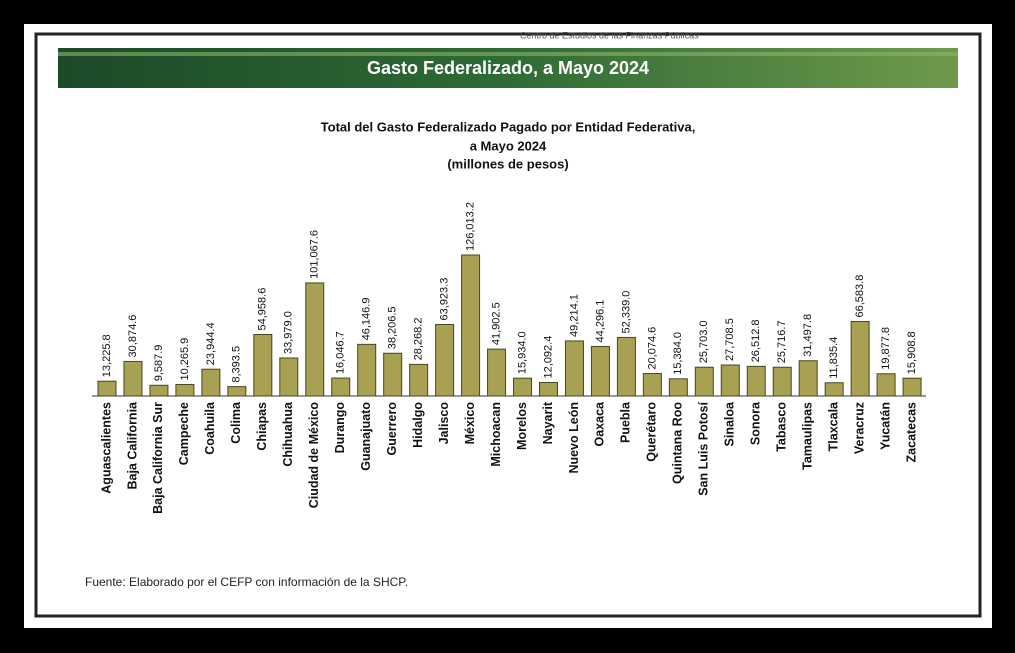 Image resolution: width=1015 pixels, height=653 pixels. What do you see at coordinates (730, 339) in the screenshot?
I see `value-label: 27,708.5` at bounding box center [730, 339].